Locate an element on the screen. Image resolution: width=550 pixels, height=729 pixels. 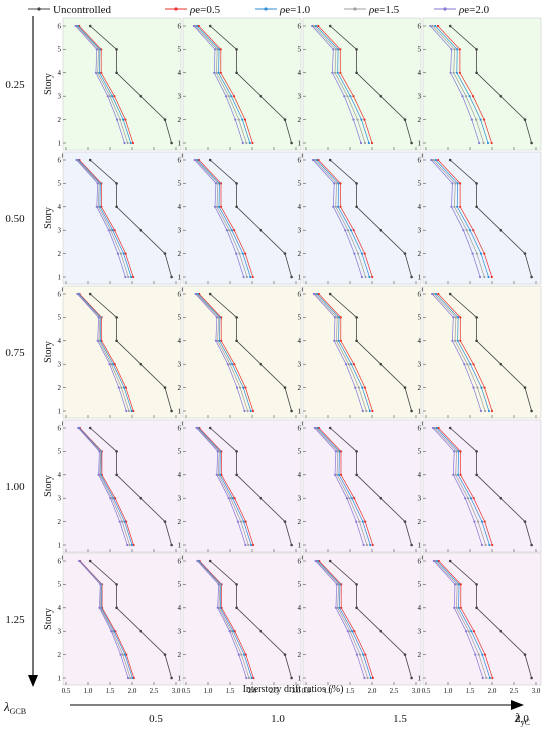
y-axis-title: Story is located at coordinates (48, 486).